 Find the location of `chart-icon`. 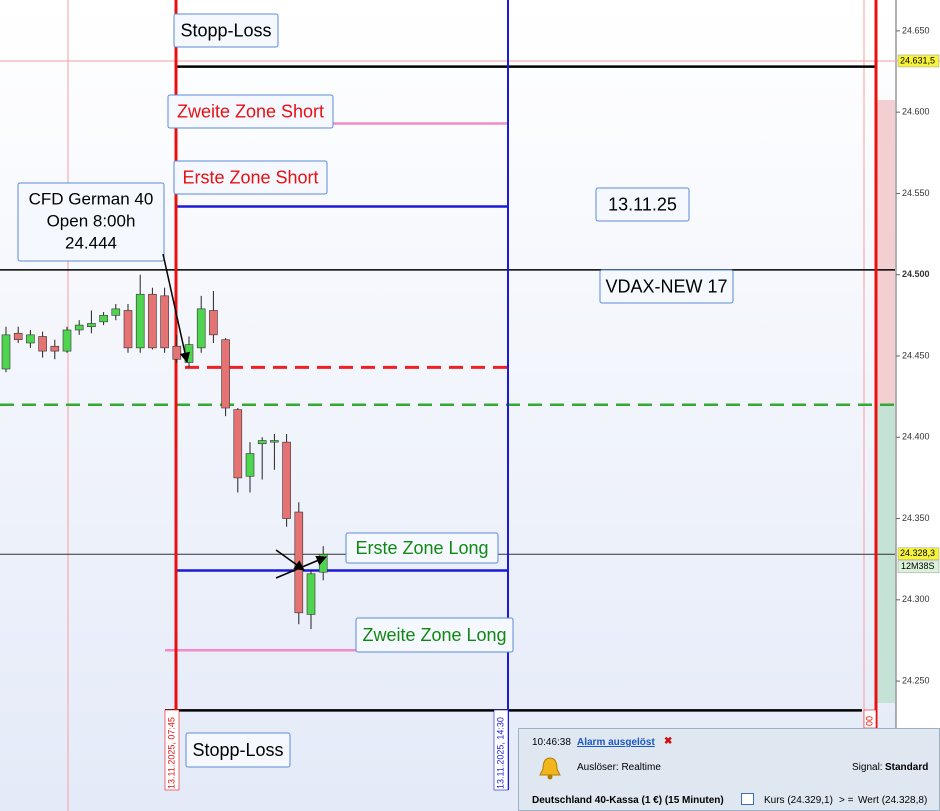

chart-icon is located at coordinates (747, 799).